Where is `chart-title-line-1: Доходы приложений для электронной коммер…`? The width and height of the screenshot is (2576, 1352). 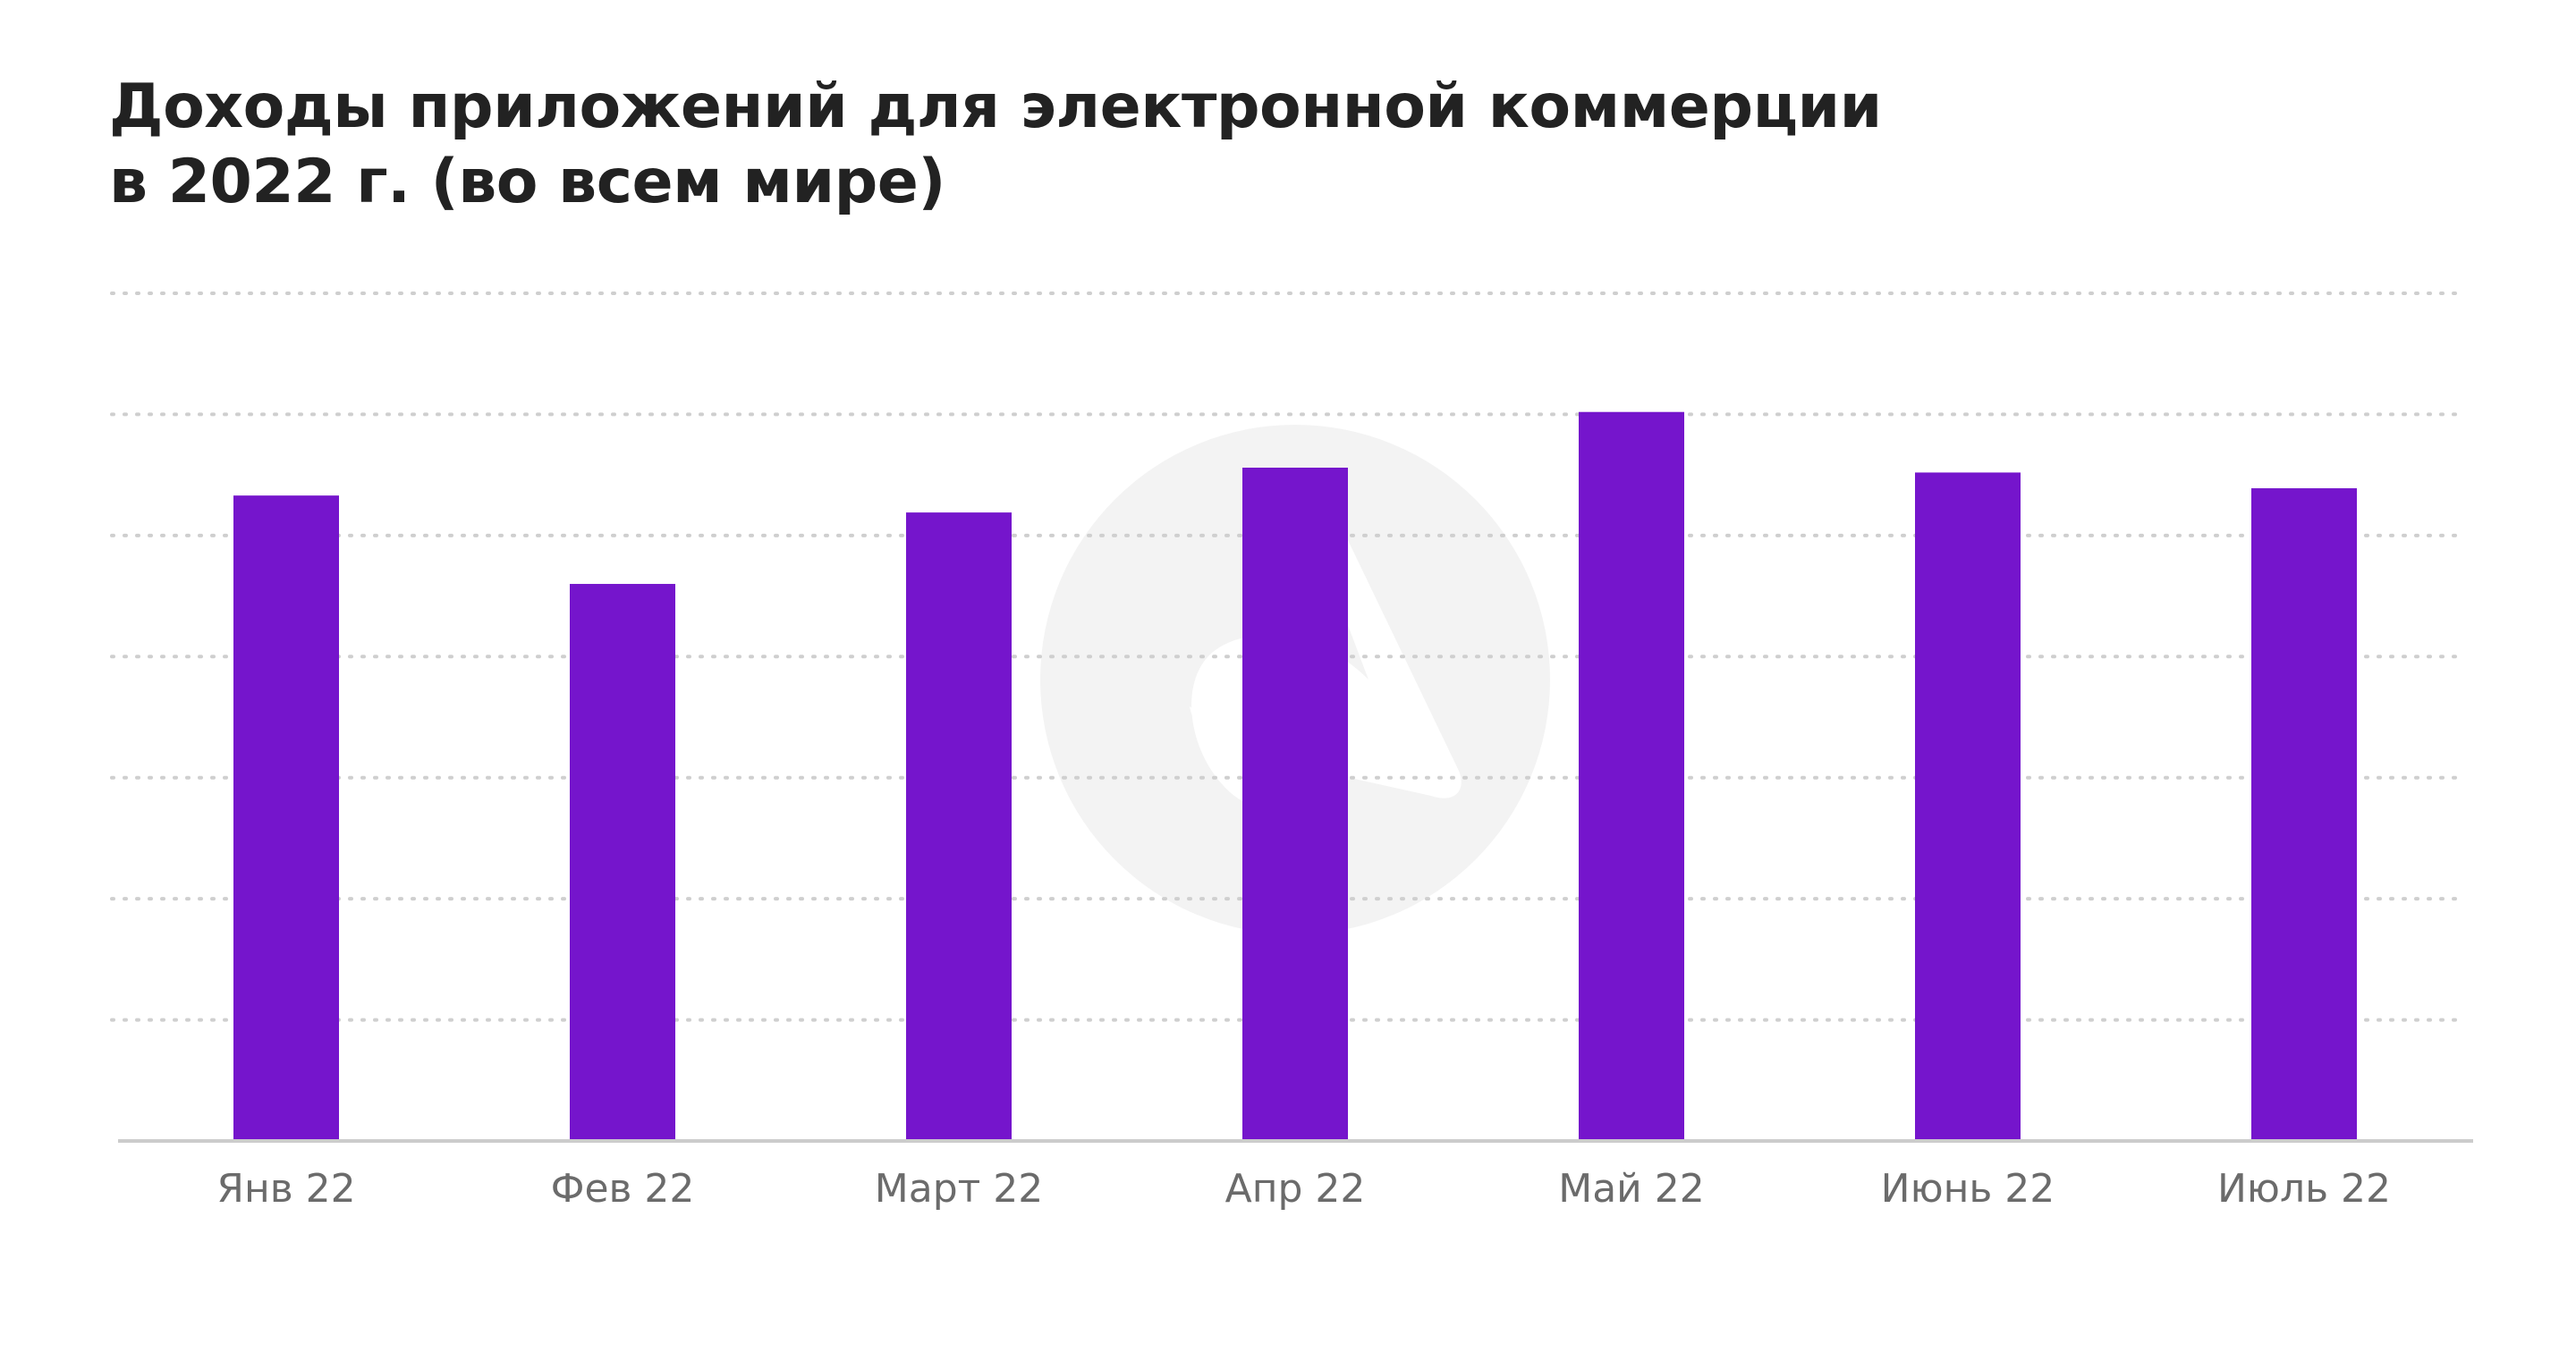
chart-title-line-1: Доходы приложений для электронной коммер… is located at coordinates (995, 107).